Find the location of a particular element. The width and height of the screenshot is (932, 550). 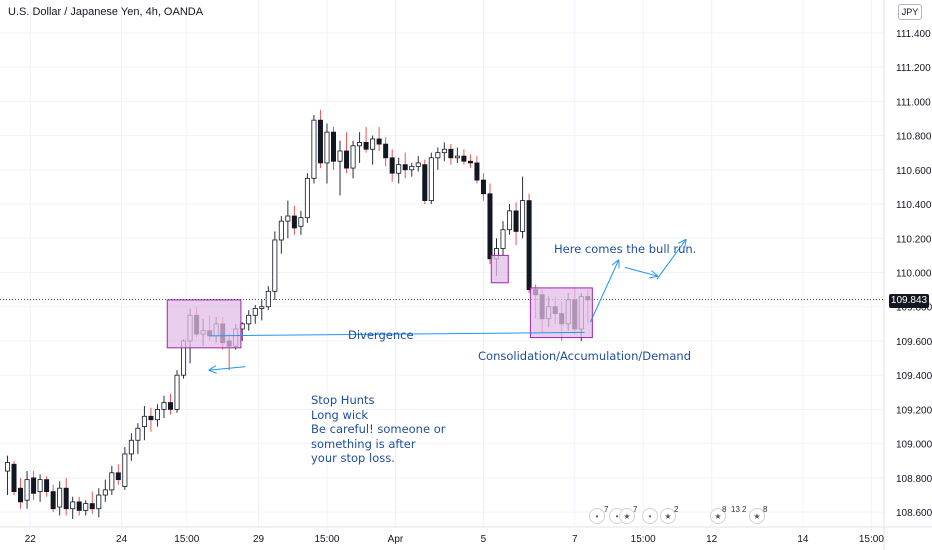

event-count: 13 is located at coordinates (735, 509).